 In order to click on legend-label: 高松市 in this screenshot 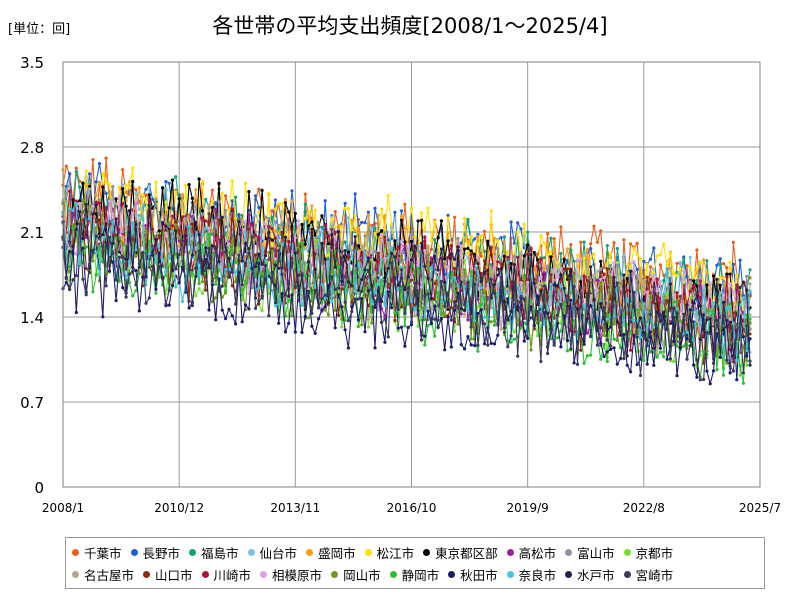, I will do `click(537, 553)`.